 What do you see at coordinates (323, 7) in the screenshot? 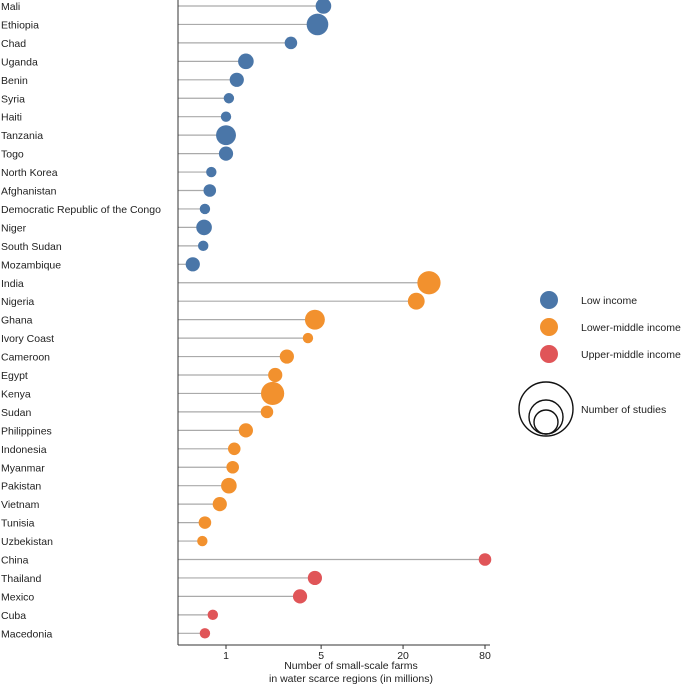
I see `row-dot-mali` at bounding box center [323, 7].